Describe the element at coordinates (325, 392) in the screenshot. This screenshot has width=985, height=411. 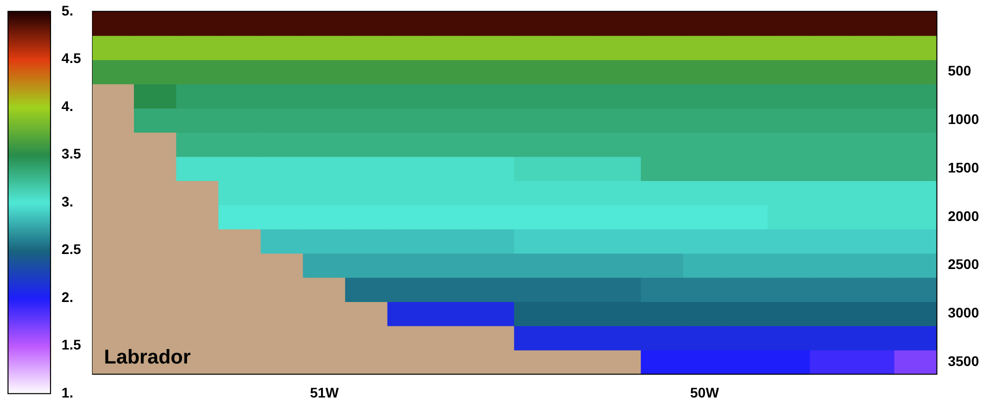
I see `x-tick-label: 51W` at that location.